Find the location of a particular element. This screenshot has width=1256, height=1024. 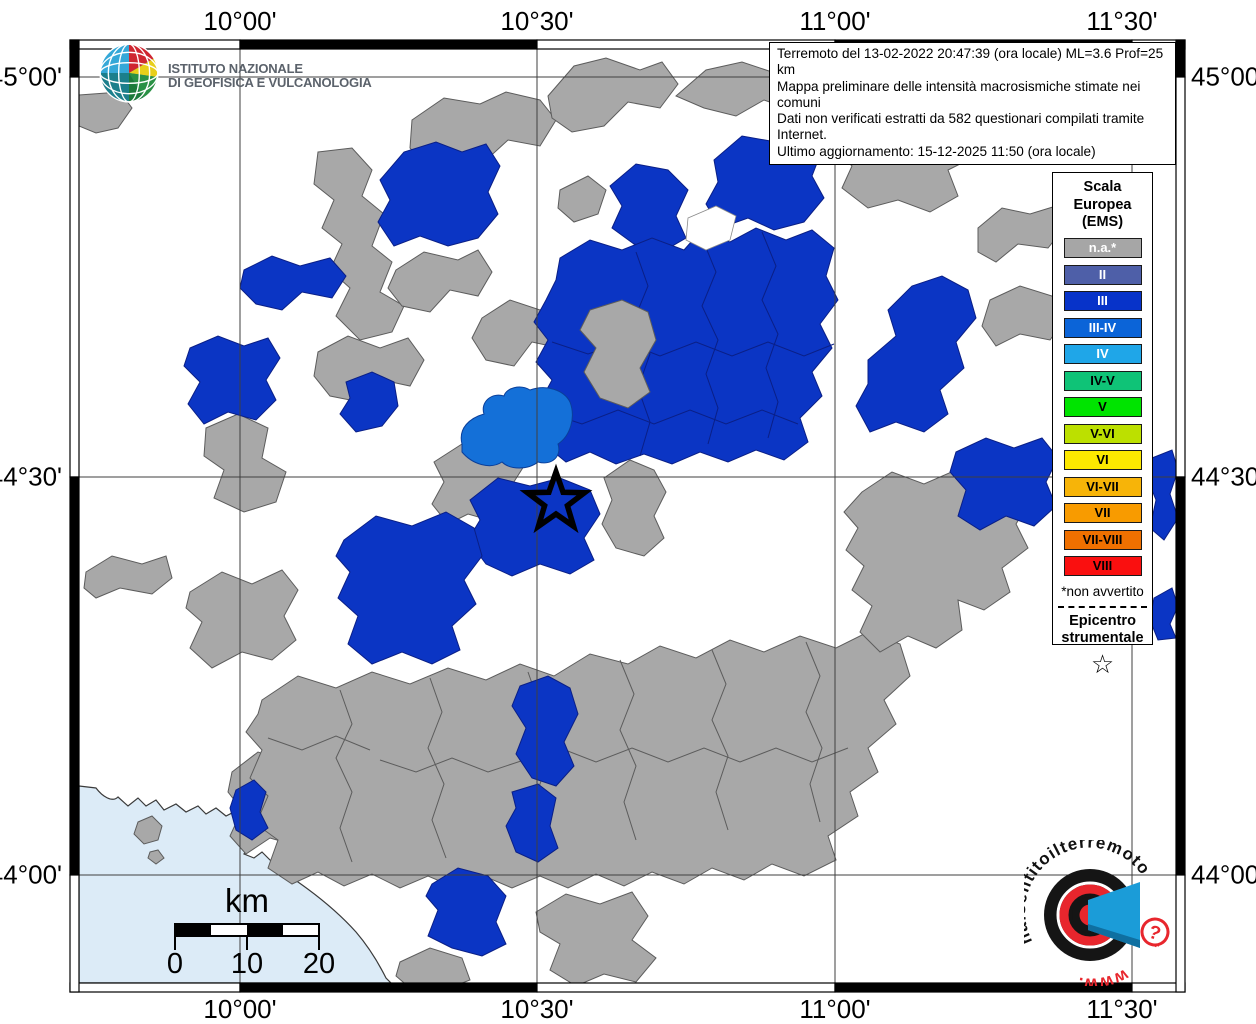

legend-swatch-vi: VI is located at coordinates (1102, 460).